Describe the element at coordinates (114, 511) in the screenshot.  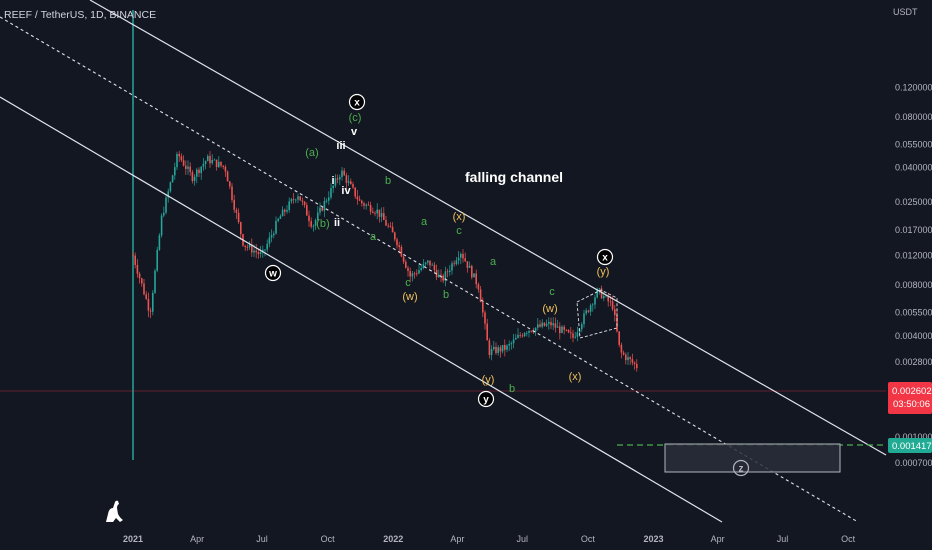
I see `dino-icon` at that location.